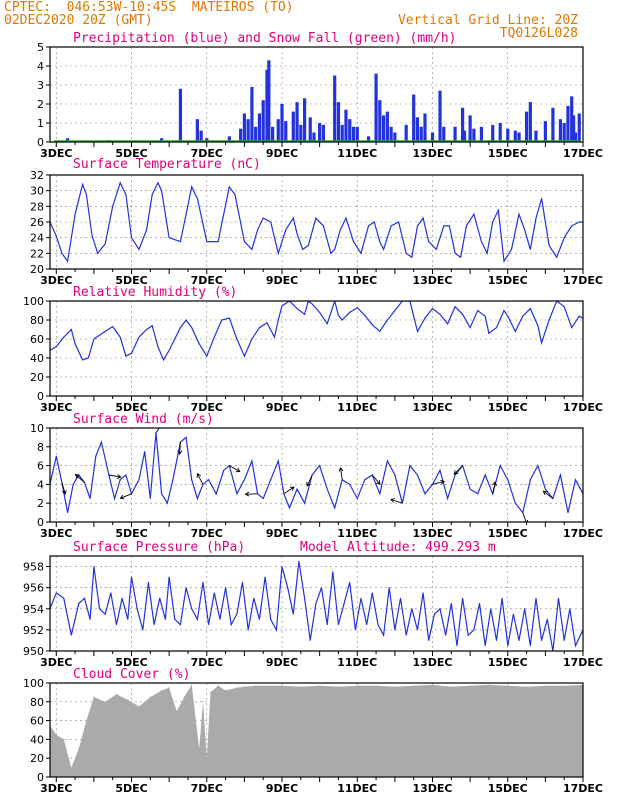  I want to click on series-line, so click(316, 331).